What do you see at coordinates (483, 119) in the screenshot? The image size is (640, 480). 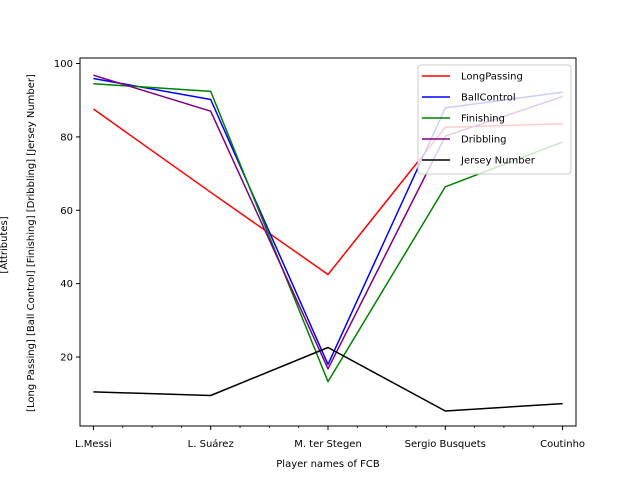 I see `legend-label: Finishing` at bounding box center [483, 119].